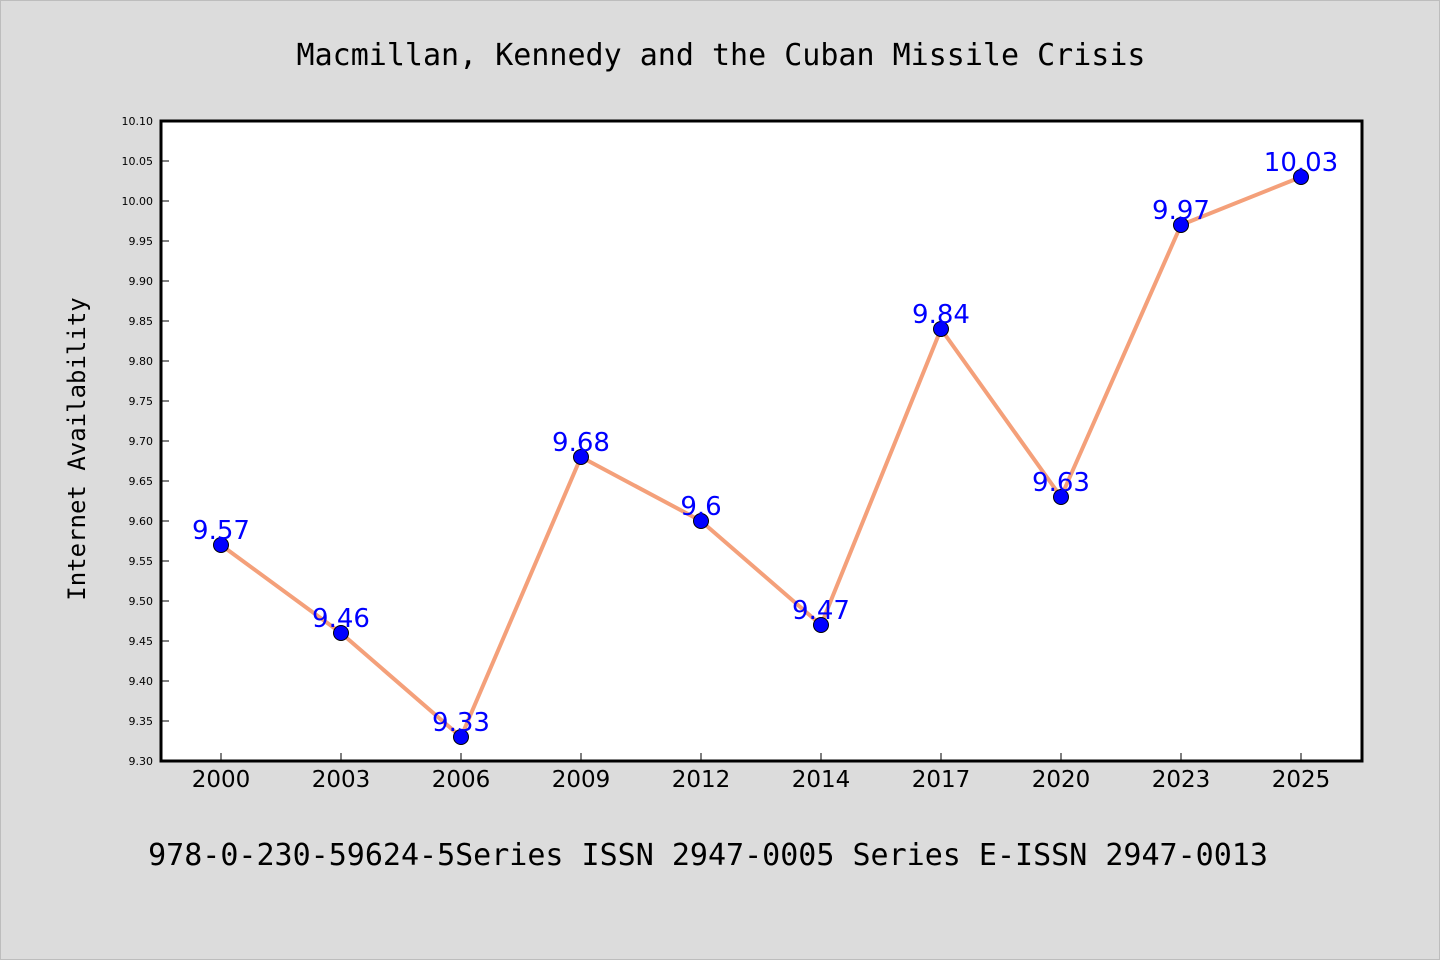 The image size is (1440, 960). Describe the element at coordinates (141, 721) in the screenshot. I see `y-tick-label: 9.35` at that location.